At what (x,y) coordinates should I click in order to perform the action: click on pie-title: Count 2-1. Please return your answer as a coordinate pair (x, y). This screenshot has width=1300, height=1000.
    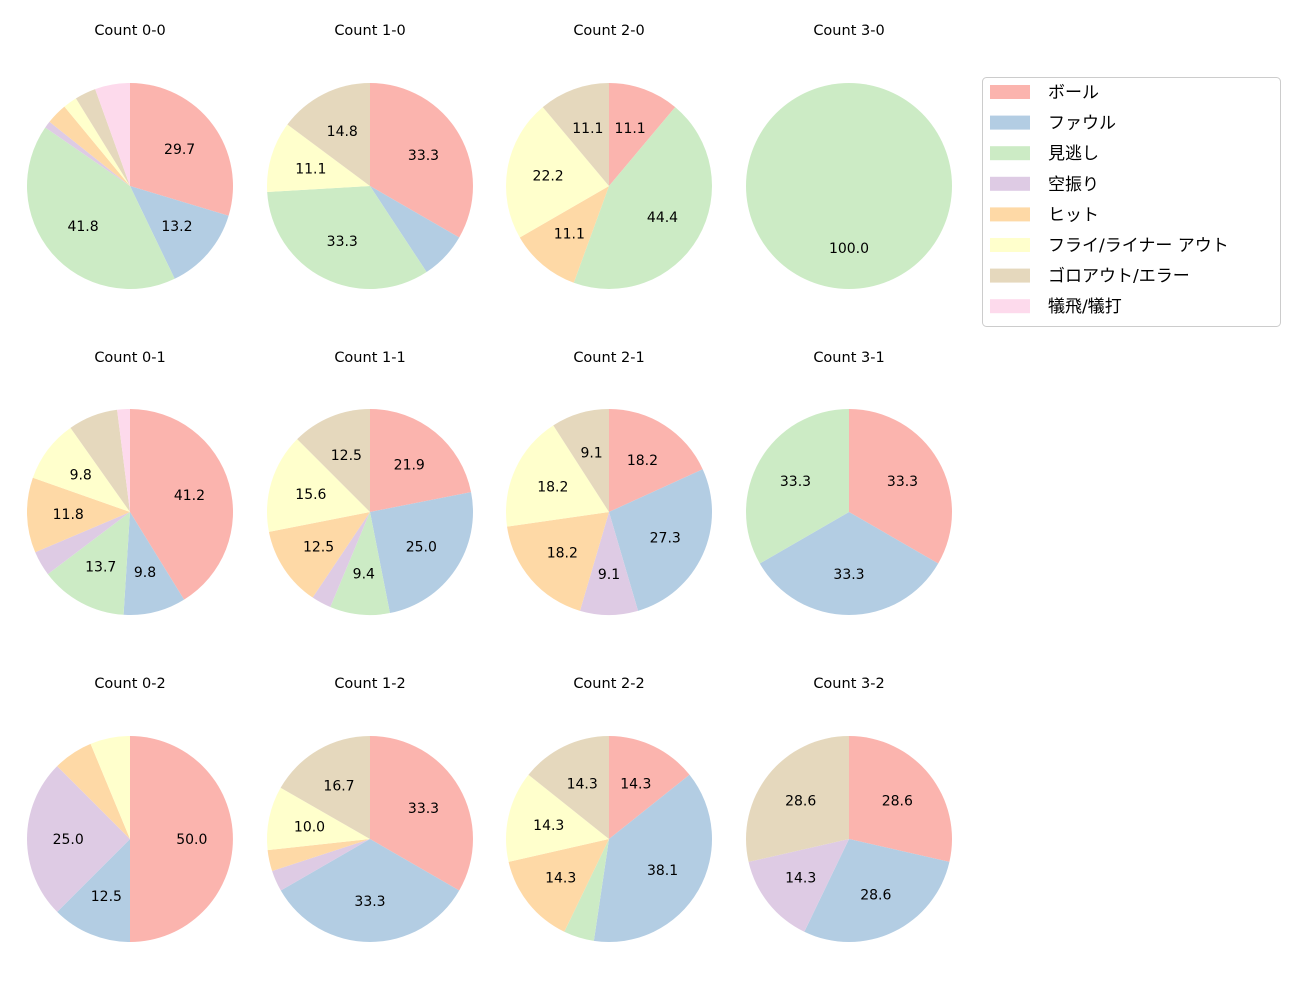
    Looking at the image, I should click on (608, 358).